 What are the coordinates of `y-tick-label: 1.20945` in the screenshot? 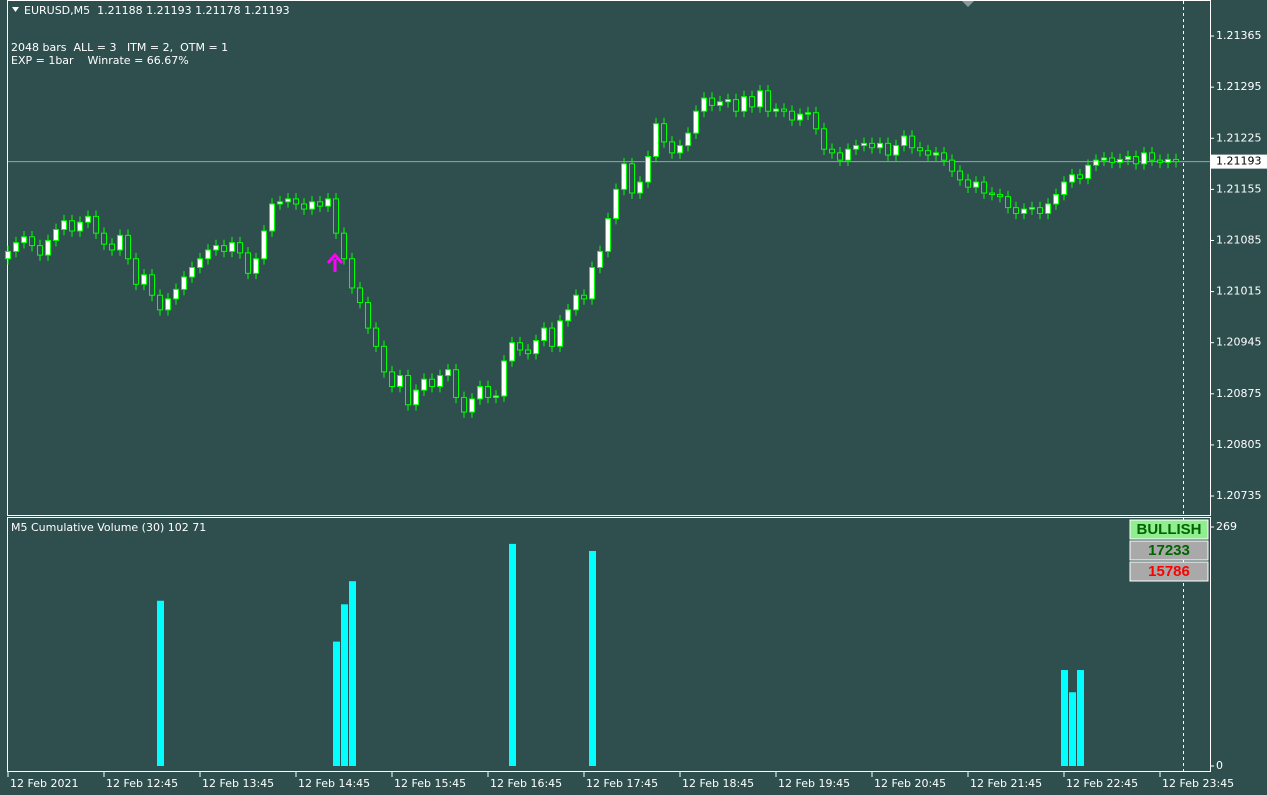 It's located at (1239, 342).